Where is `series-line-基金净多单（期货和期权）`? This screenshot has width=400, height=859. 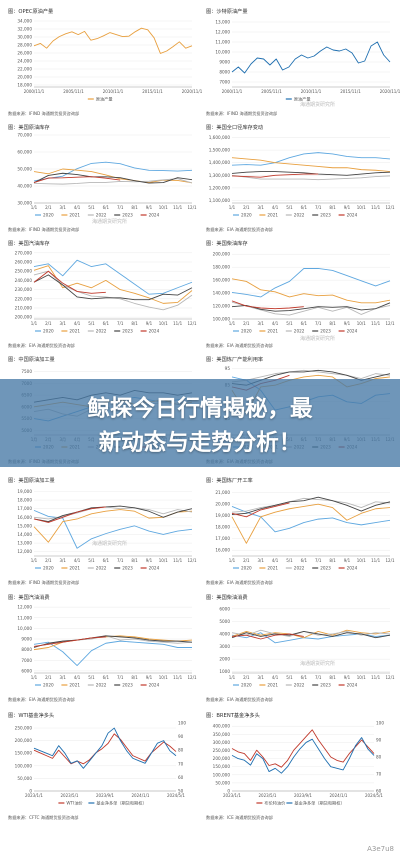
series-line-基金净多单（期货和期权） is located at coordinates (303, 755).